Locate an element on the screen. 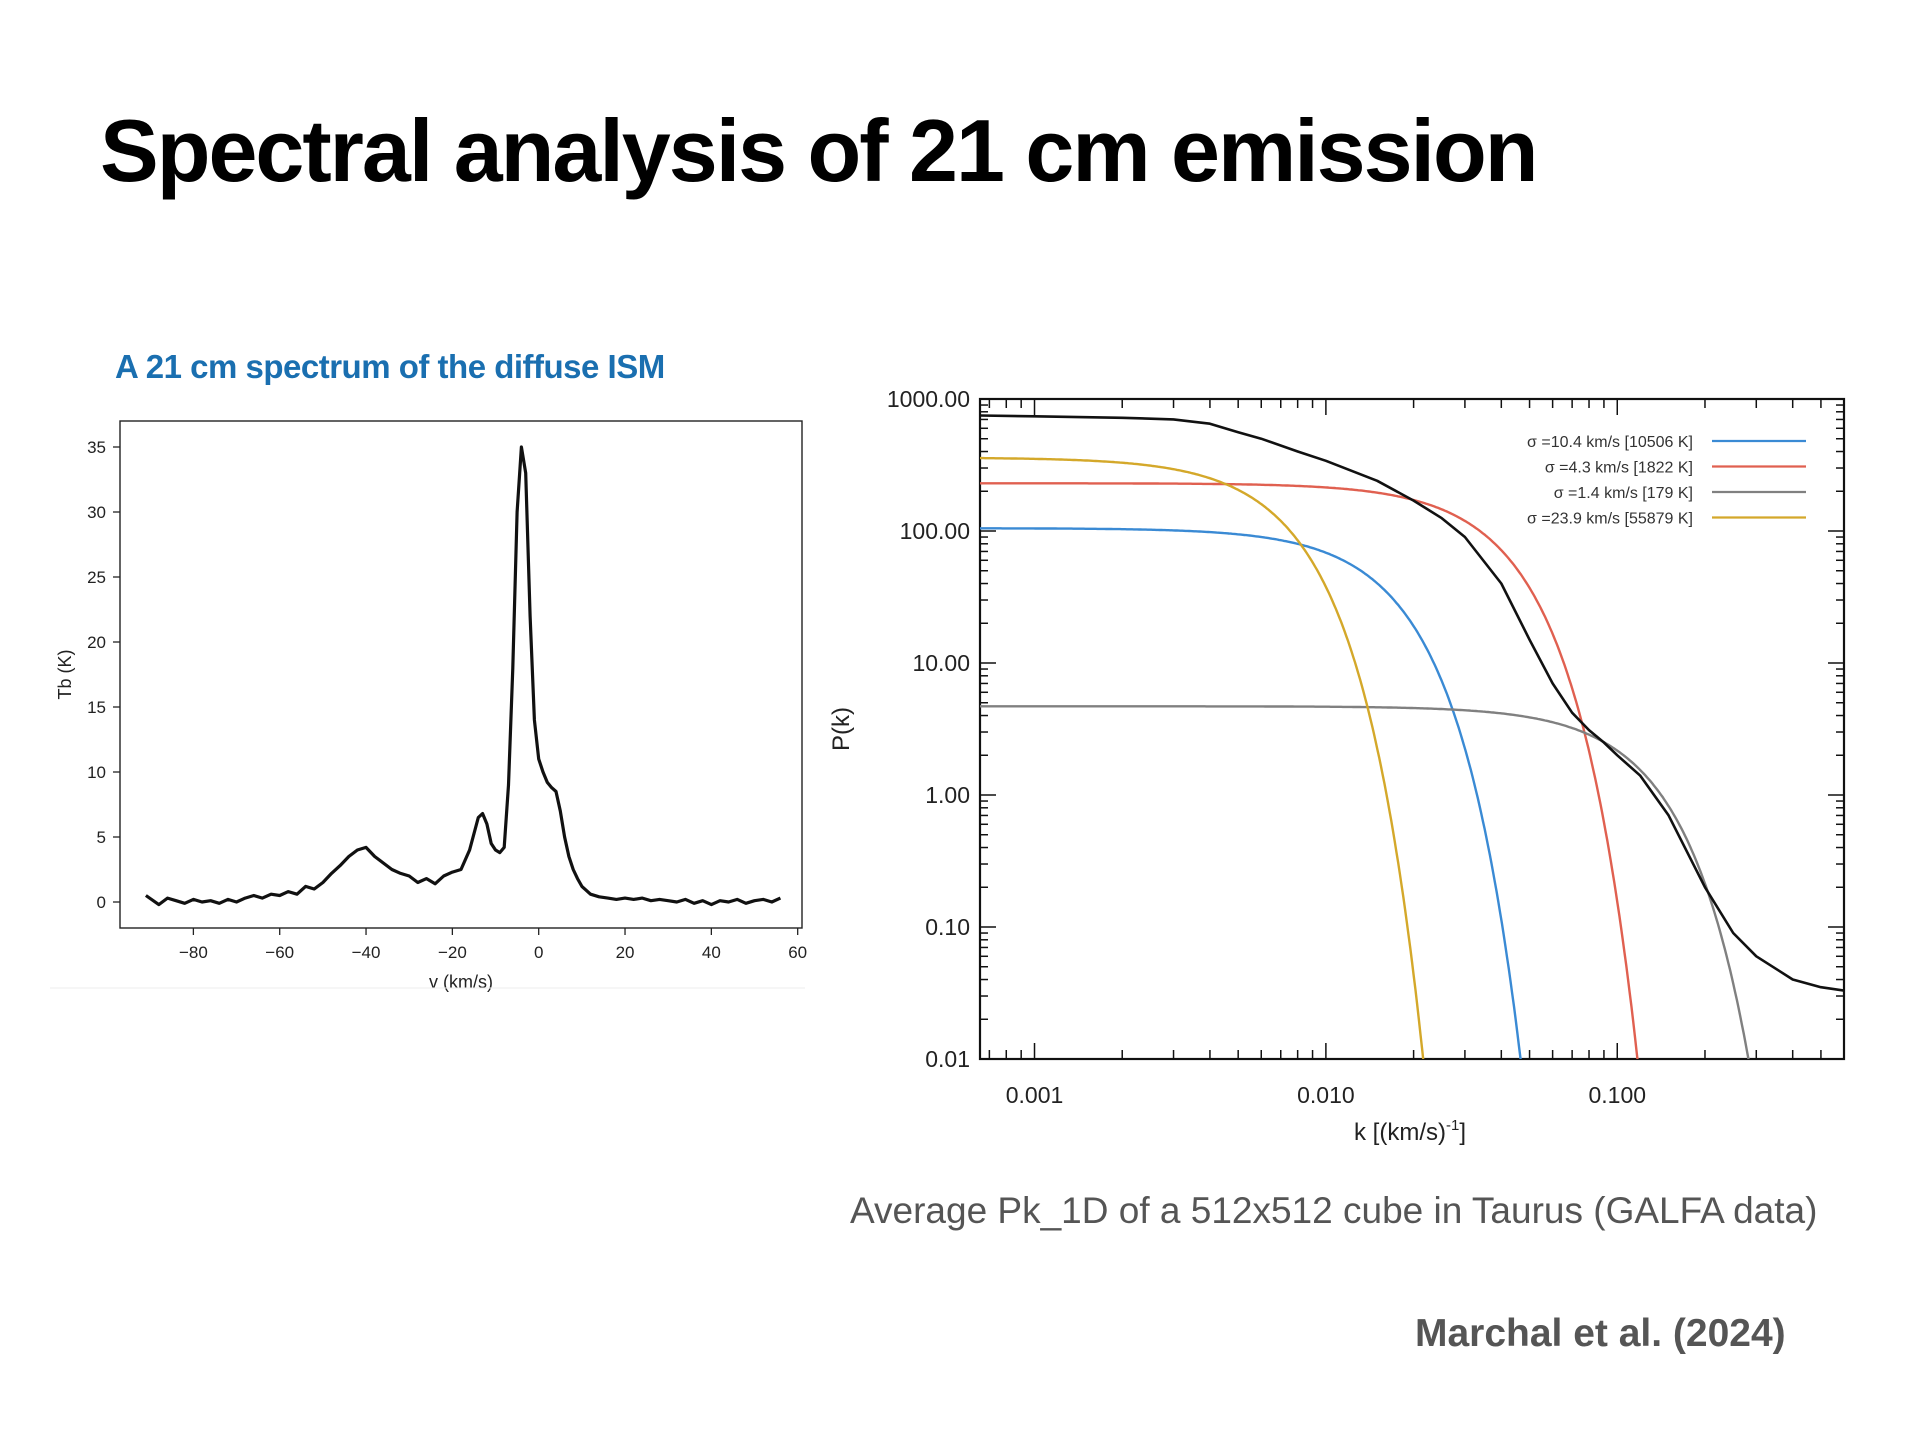  x-axis-label: v (km/s) is located at coordinates (461, 982).